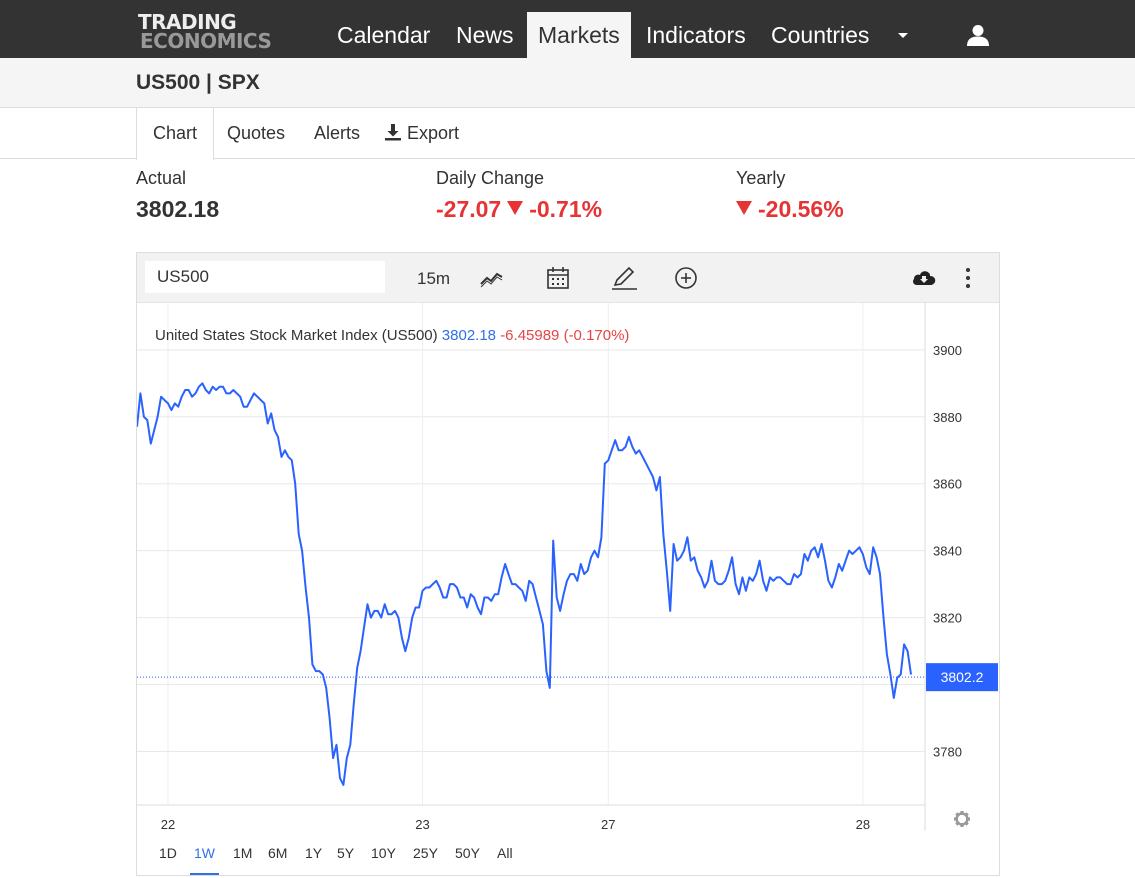 The image size is (1135, 878). What do you see at coordinates (505, 853) in the screenshot?
I see `range-all: All` at bounding box center [505, 853].